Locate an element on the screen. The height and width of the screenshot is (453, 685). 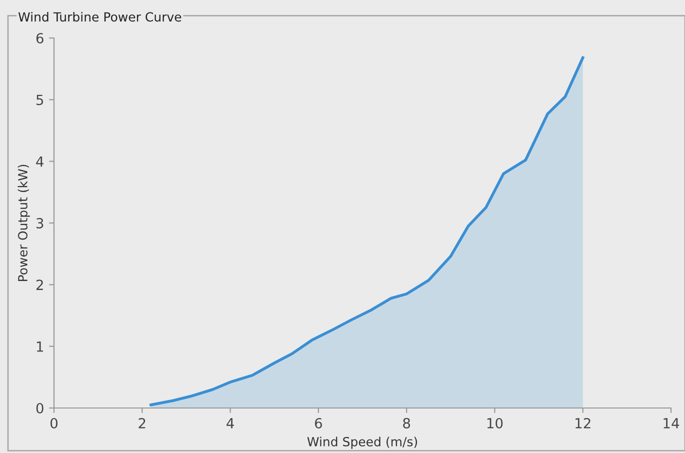
y-tick-label: 4 is located at coordinates (40, 161).